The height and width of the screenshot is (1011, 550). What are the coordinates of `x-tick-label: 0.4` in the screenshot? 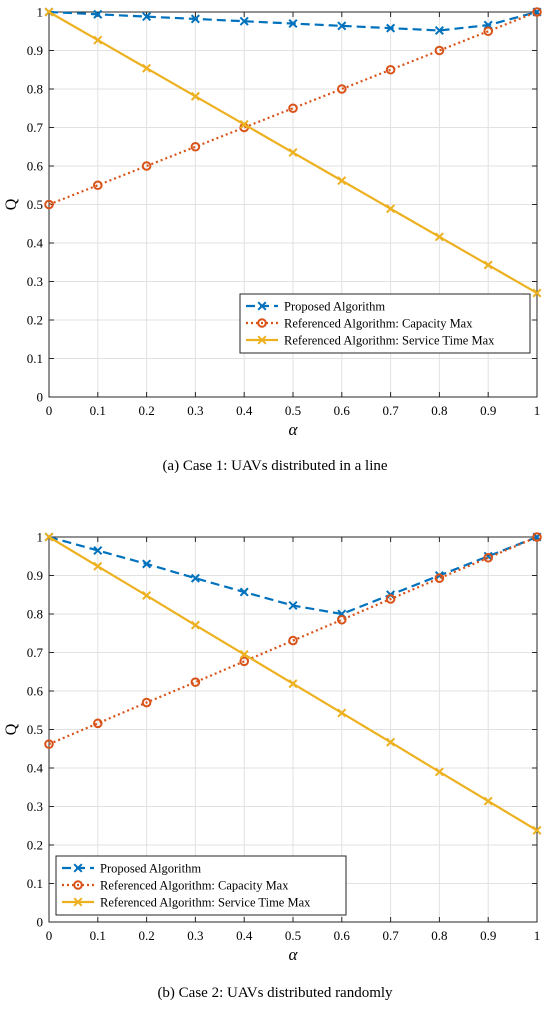 It's located at (244, 410).